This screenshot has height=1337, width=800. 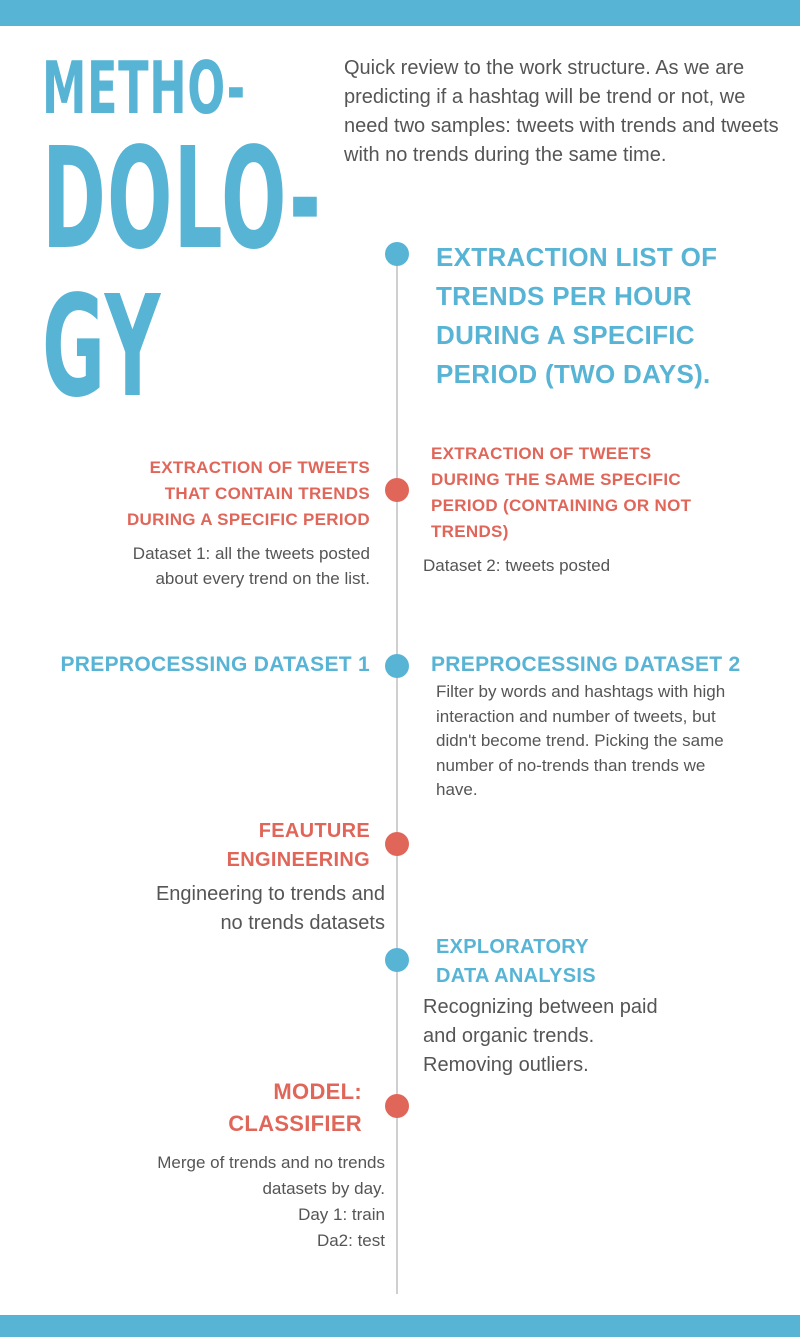 What do you see at coordinates (215, 664) in the screenshot?
I see `step3a-heading: PREPROCESSING DATASET 1` at bounding box center [215, 664].